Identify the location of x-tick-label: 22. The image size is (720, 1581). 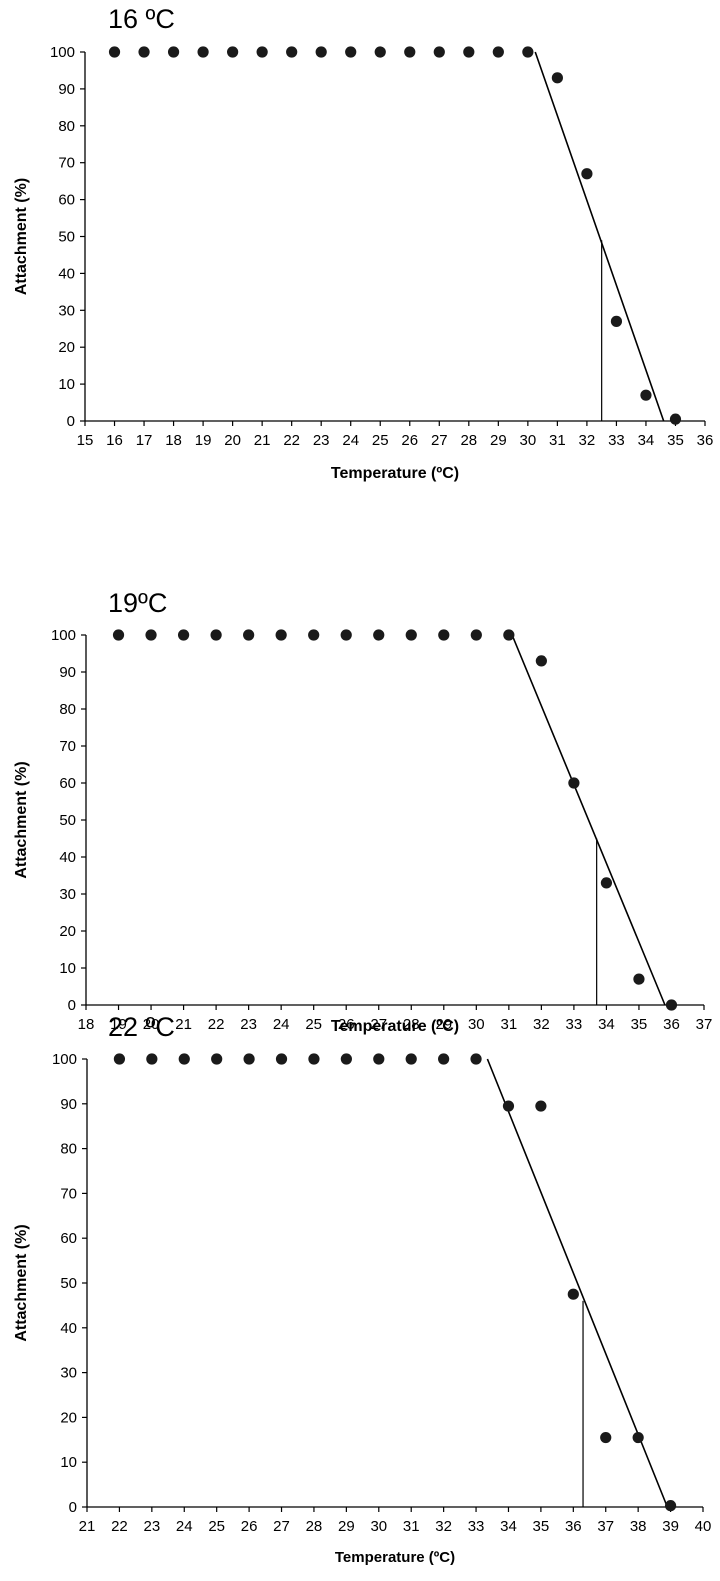
(216, 1024).